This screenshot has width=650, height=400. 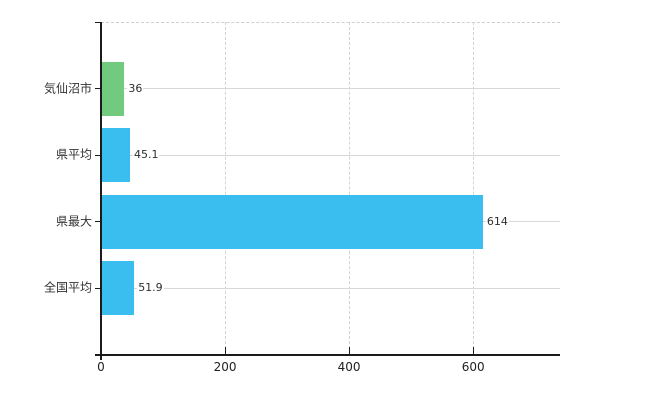 What do you see at coordinates (146, 155) in the screenshot?
I see `bar-value-label: 45.1` at bounding box center [146, 155].